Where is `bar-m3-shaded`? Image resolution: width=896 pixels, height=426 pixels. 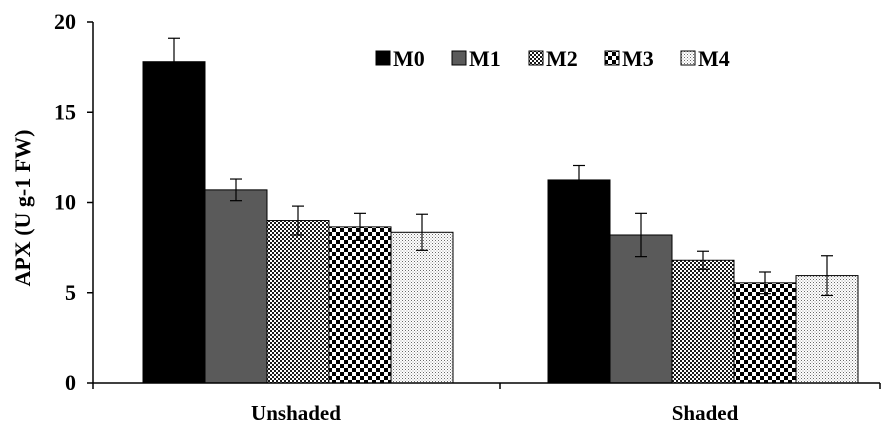
bar-m3-shaded is located at coordinates (765, 333).